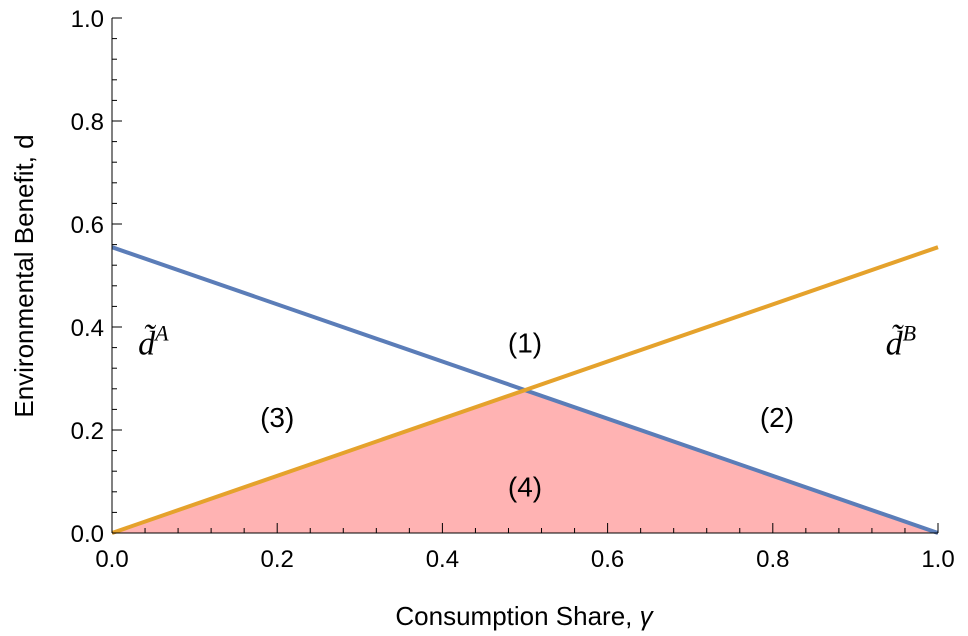 This screenshot has height=636, width=968. I want to click on y-tick-label: 0.8, so click(87, 122).